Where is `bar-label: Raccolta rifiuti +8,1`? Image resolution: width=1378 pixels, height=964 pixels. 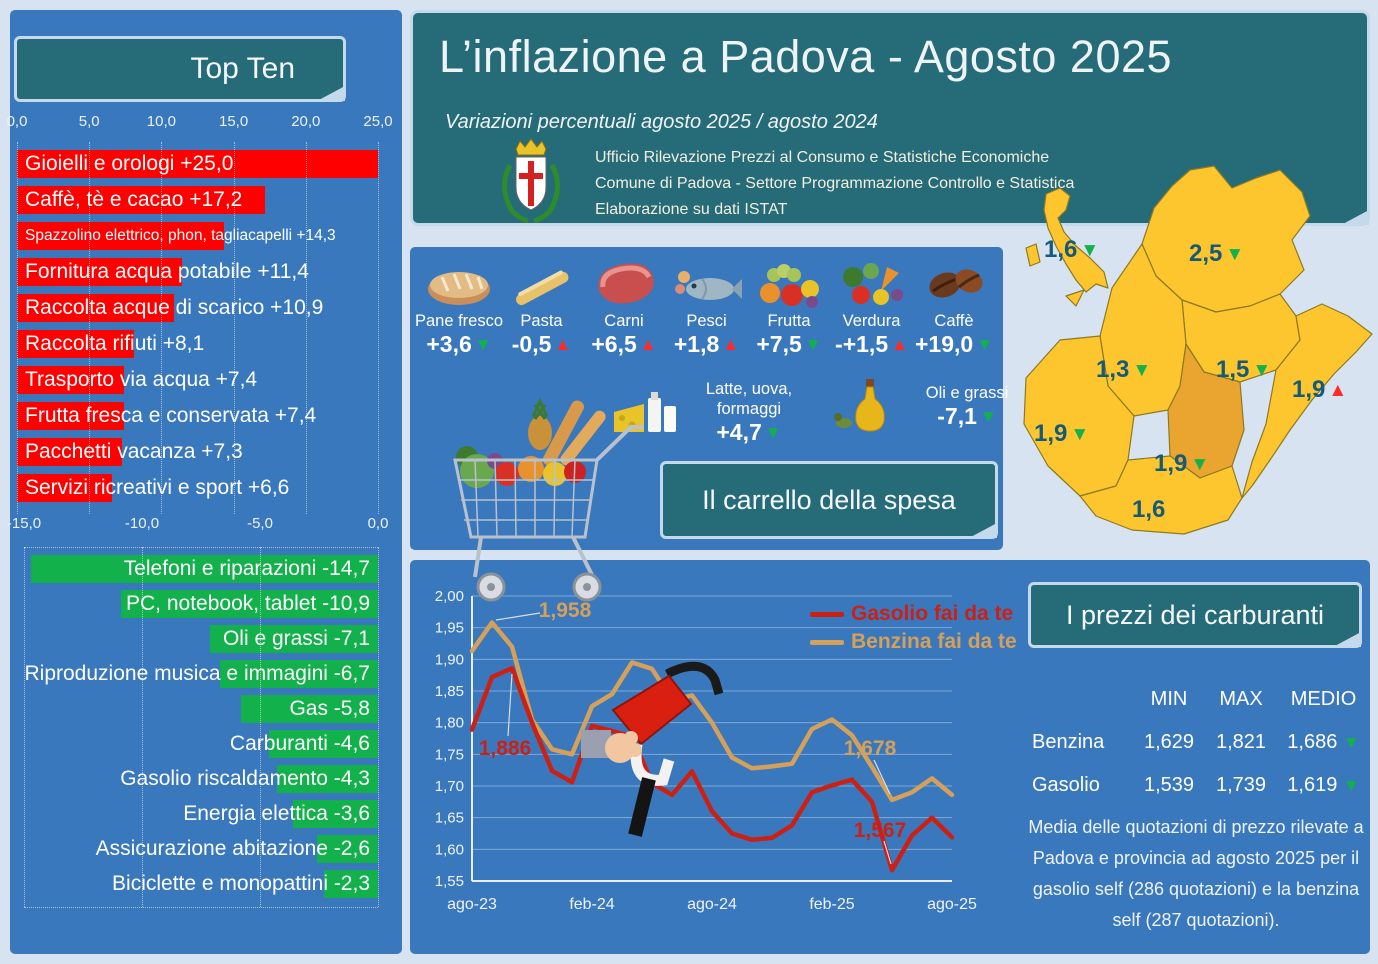 bar-label: Raccolta rifiuti +8,1 is located at coordinates (115, 343).